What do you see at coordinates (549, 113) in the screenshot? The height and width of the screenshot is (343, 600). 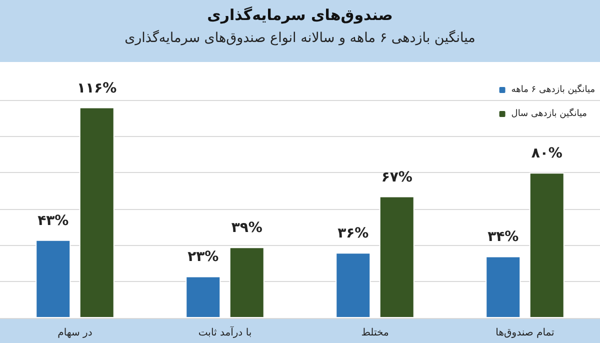 I see `legend-label: میانگین بازدهی سال` at bounding box center [549, 113].